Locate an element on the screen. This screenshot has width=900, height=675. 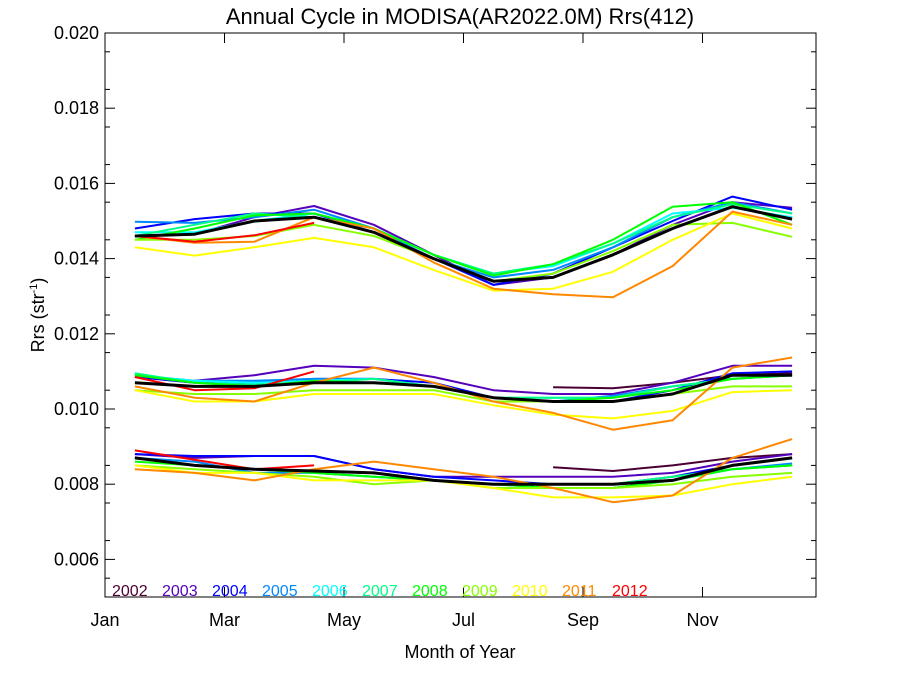
y-axis-label-close: ) is located at coordinates (38, 281).